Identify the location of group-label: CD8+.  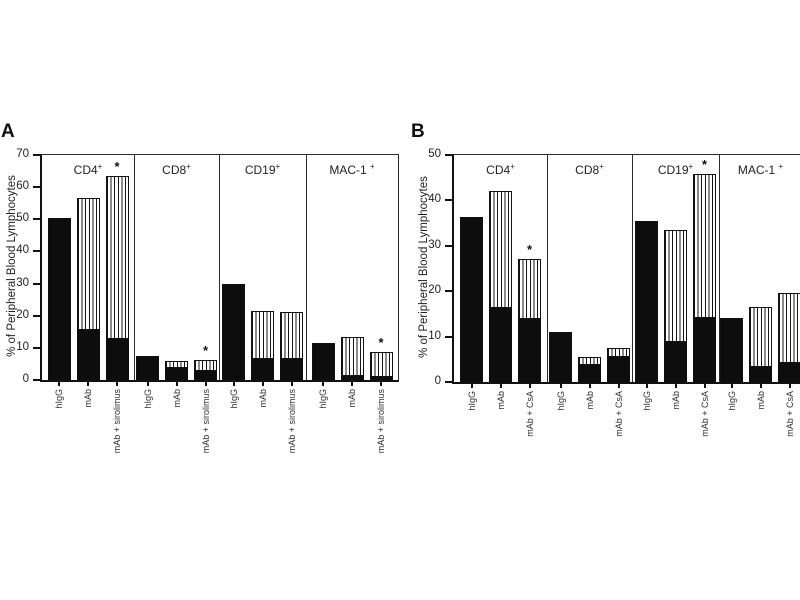
(176, 169).